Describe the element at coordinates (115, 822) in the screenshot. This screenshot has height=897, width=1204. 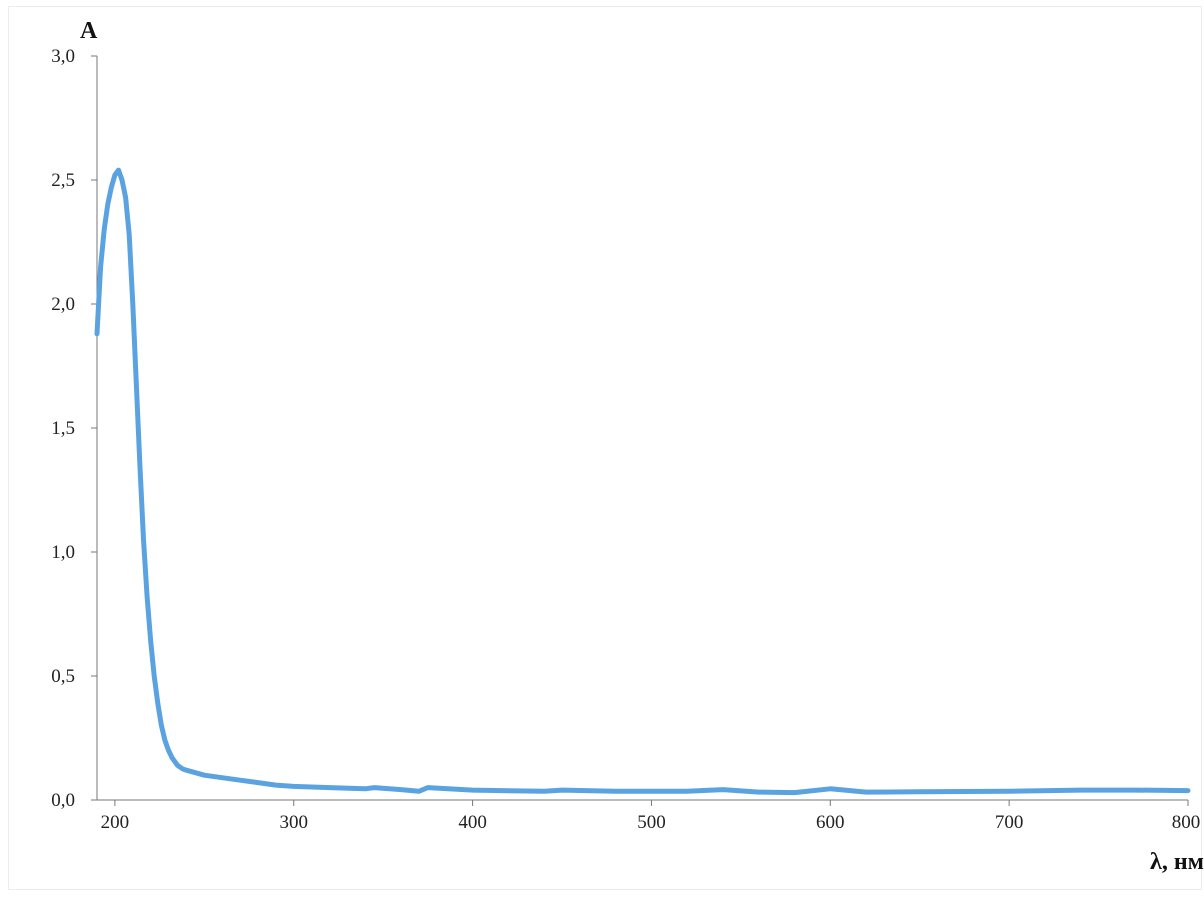
I see `x-tick-label: 200` at that location.